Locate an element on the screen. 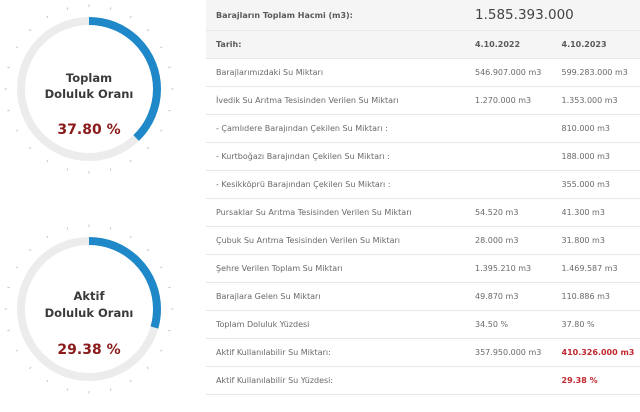 The image size is (640, 412). gauge-title-line1: Toplam is located at coordinates (89, 78).